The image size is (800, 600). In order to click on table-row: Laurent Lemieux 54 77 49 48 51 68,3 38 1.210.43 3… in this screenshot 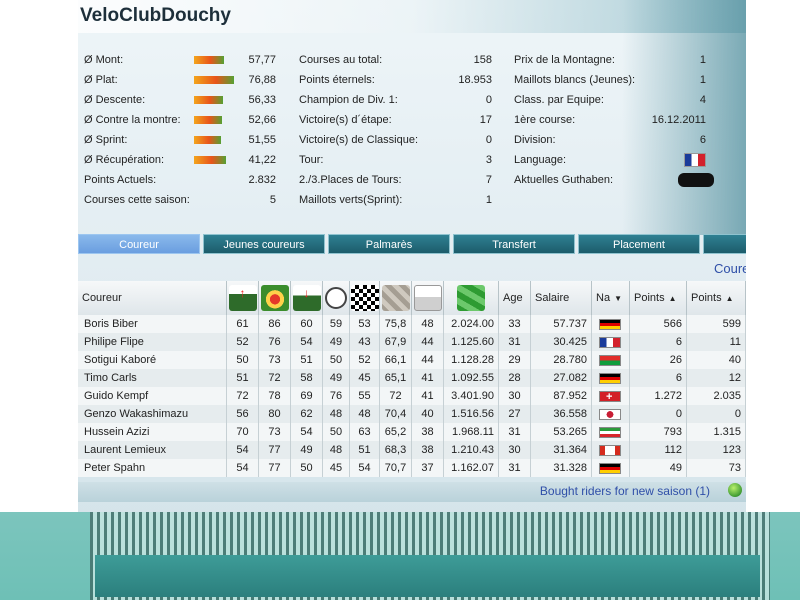, I will do `click(412, 450)`.